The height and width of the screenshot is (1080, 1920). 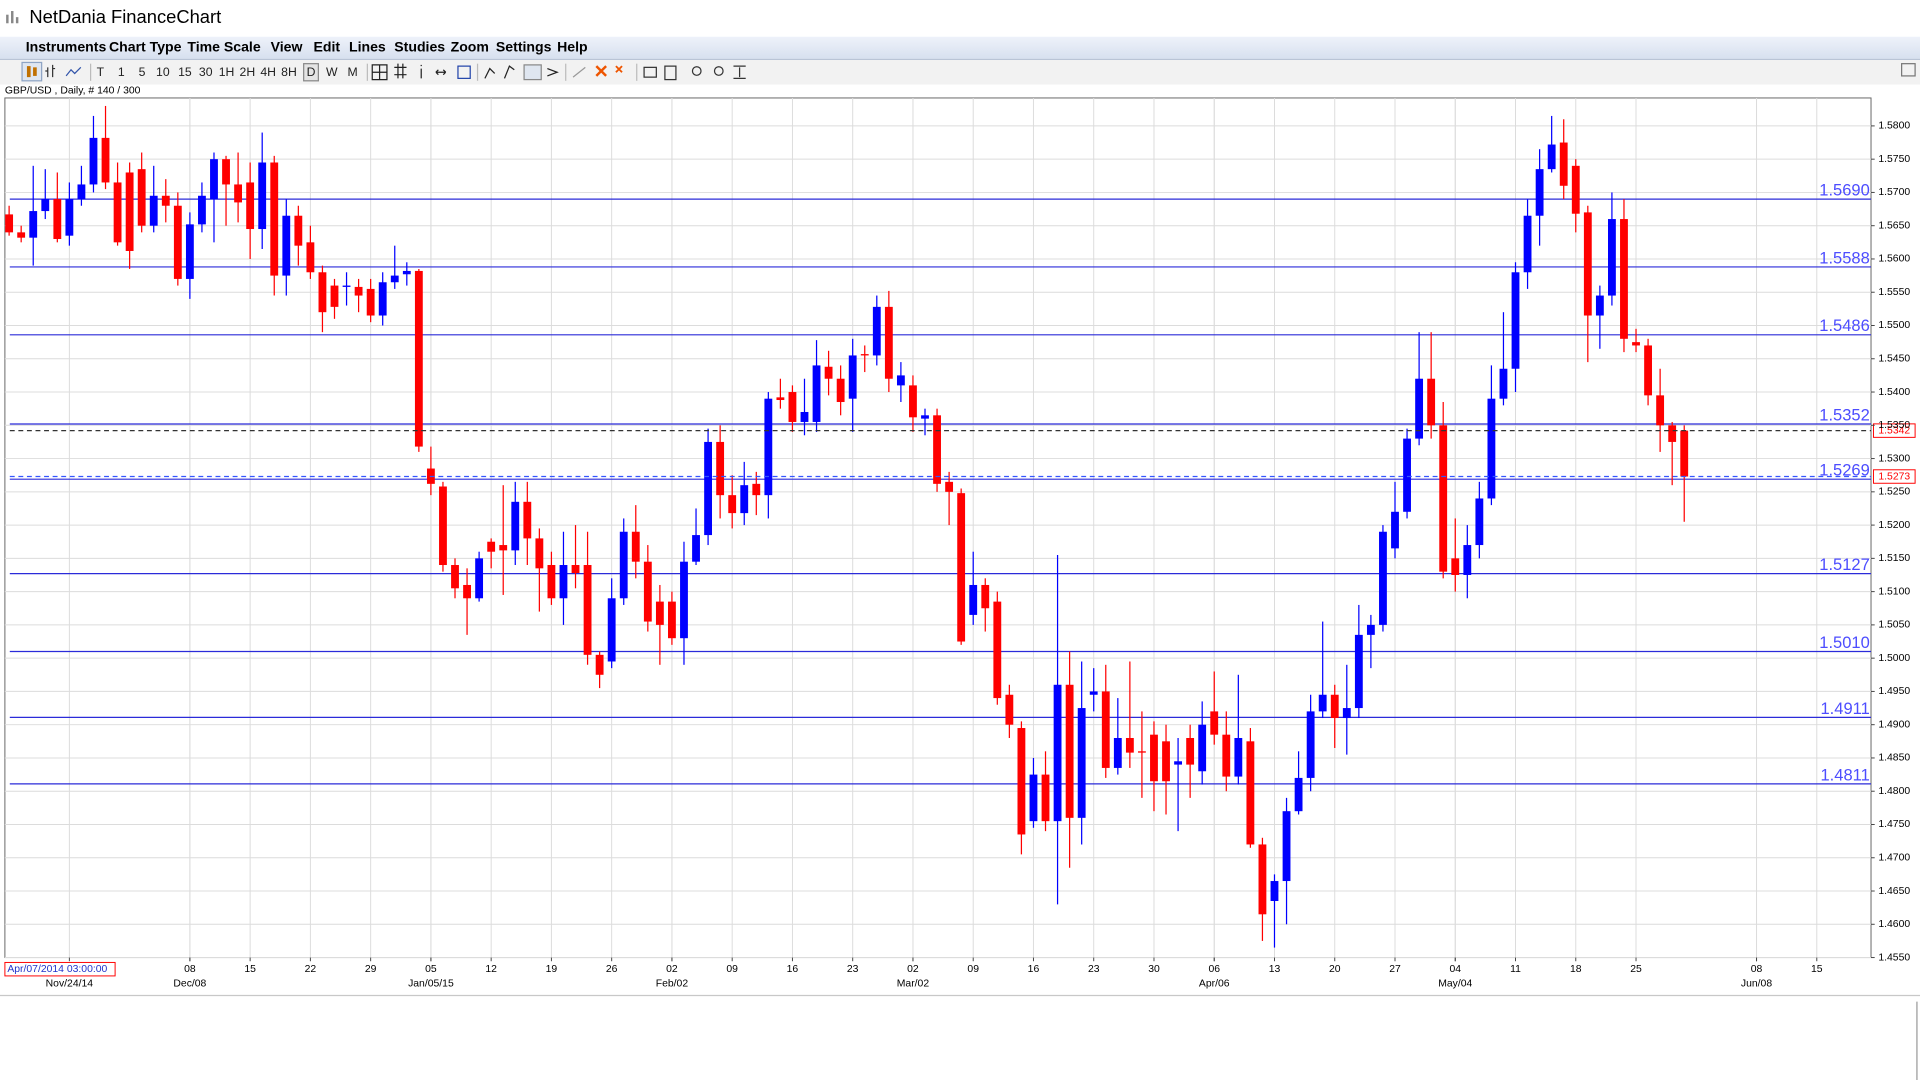 I want to click on timeframe-button: 8H, so click(x=289, y=72).